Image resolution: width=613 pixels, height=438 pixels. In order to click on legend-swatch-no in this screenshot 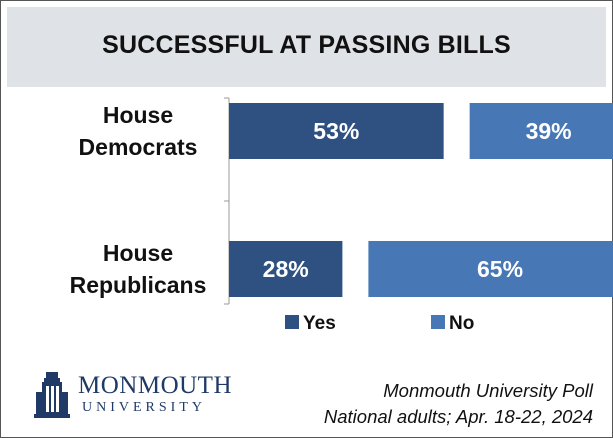, I will do `click(438, 322)`.